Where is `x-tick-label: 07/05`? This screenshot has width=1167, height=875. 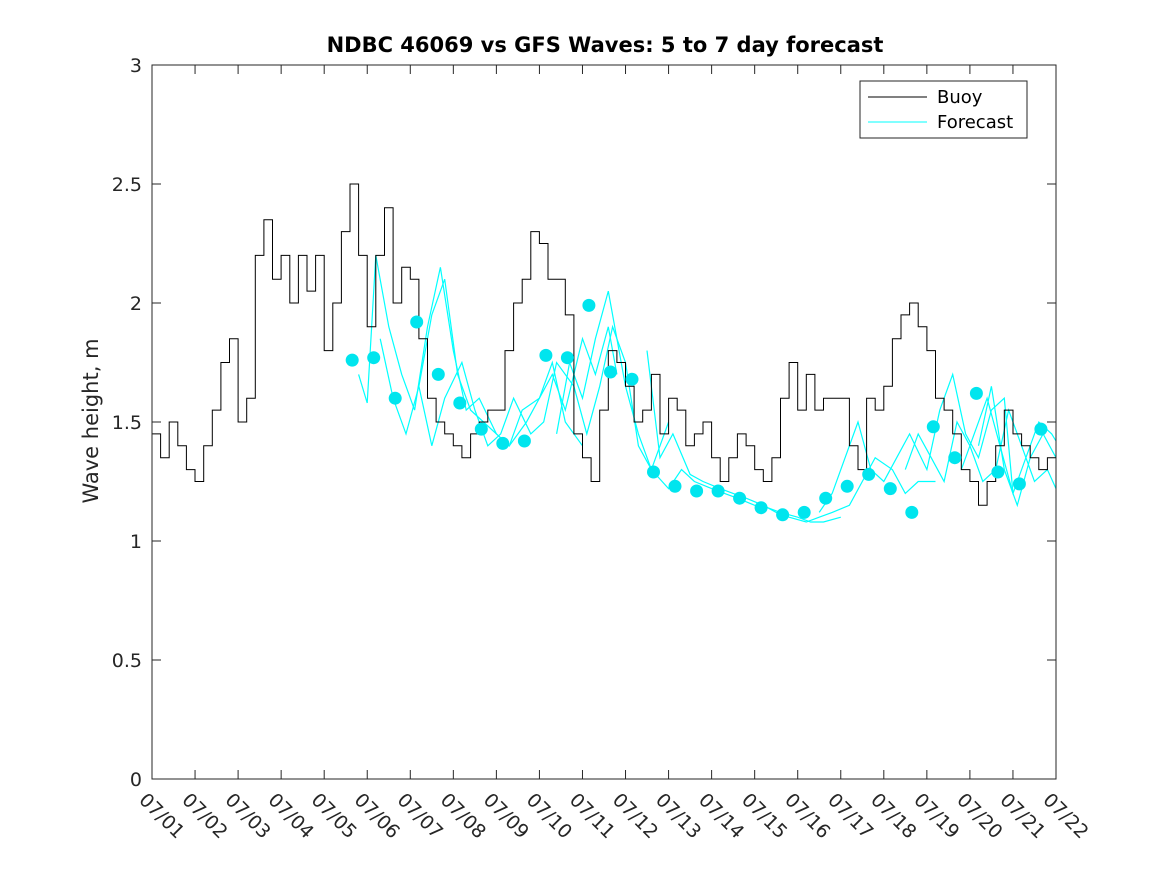
x-tick-label: 07/05 is located at coordinates (334, 816).